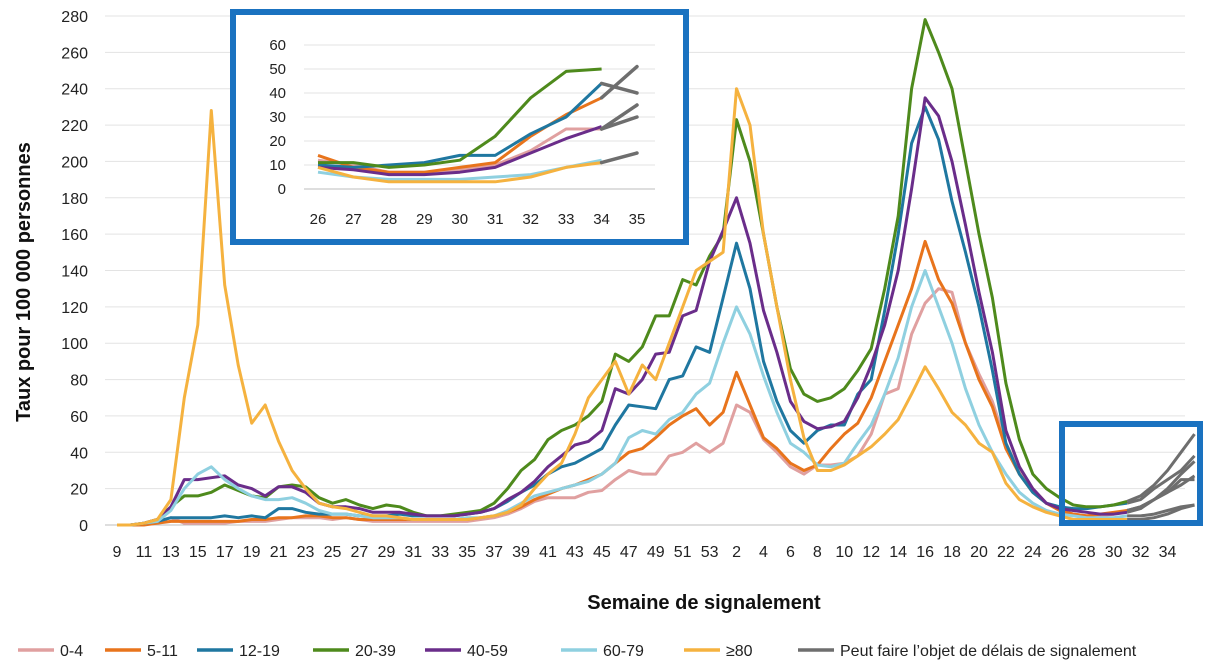  I want to click on legend-item: 5-11, so click(141, 651).